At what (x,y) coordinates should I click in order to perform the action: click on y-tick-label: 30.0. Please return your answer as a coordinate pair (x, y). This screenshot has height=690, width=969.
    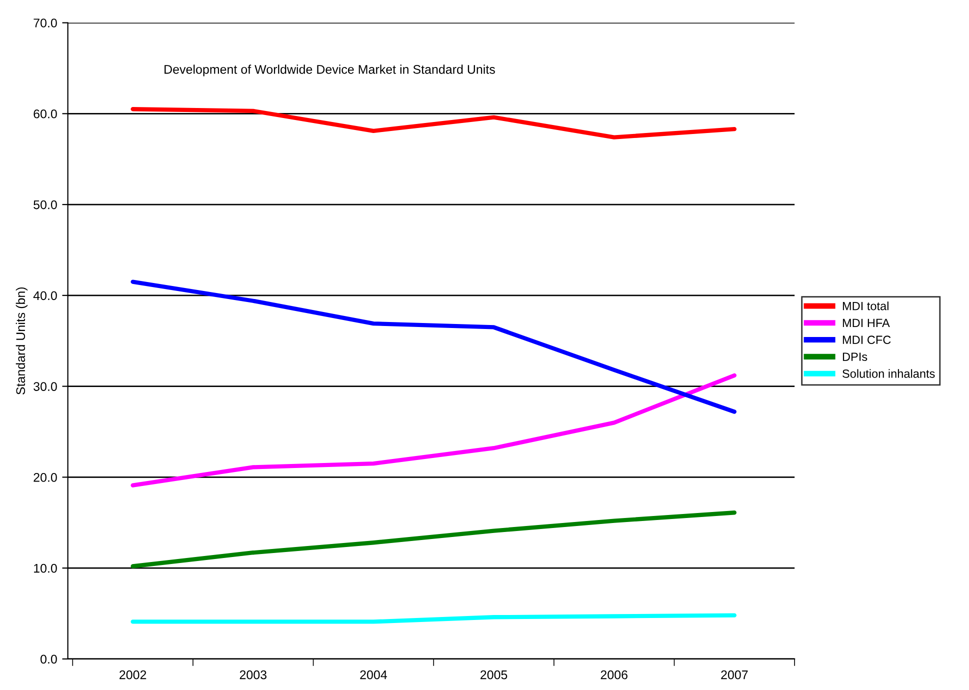
    Looking at the image, I should click on (45, 386).